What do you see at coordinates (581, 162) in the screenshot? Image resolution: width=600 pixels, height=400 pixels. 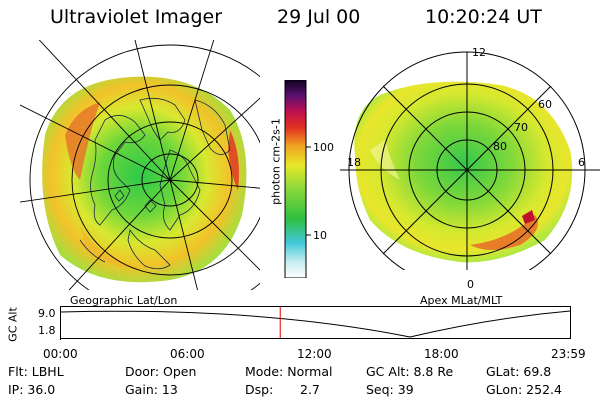 I see `mlt-label-6: 6` at bounding box center [581, 162].